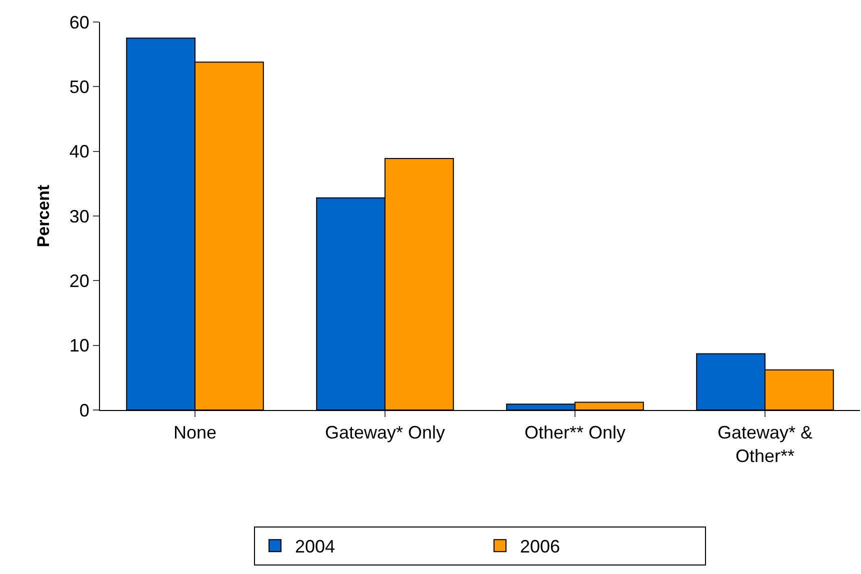 This screenshot has height=574, width=861. Describe the element at coordinates (315, 546) in the screenshot. I see `legend-label: 2004` at that location.